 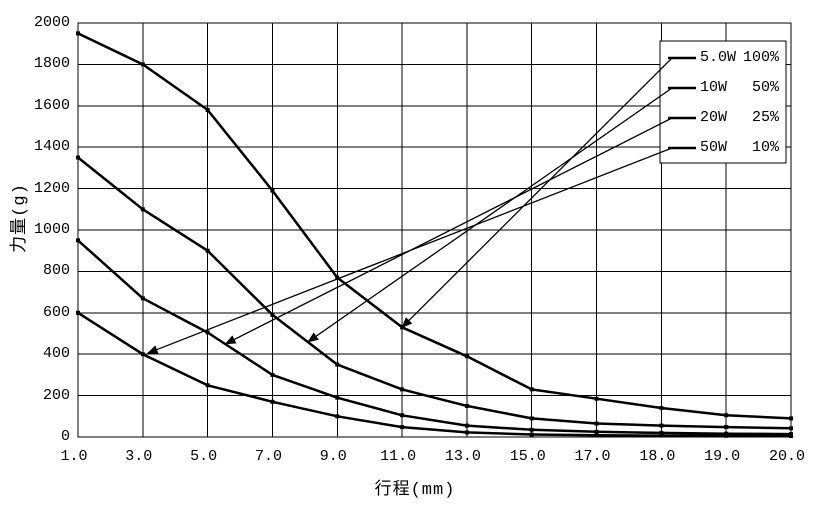 What do you see at coordinates (415, 490) in the screenshot?
I see `x-axis-title: 行程(mm)` at bounding box center [415, 490].